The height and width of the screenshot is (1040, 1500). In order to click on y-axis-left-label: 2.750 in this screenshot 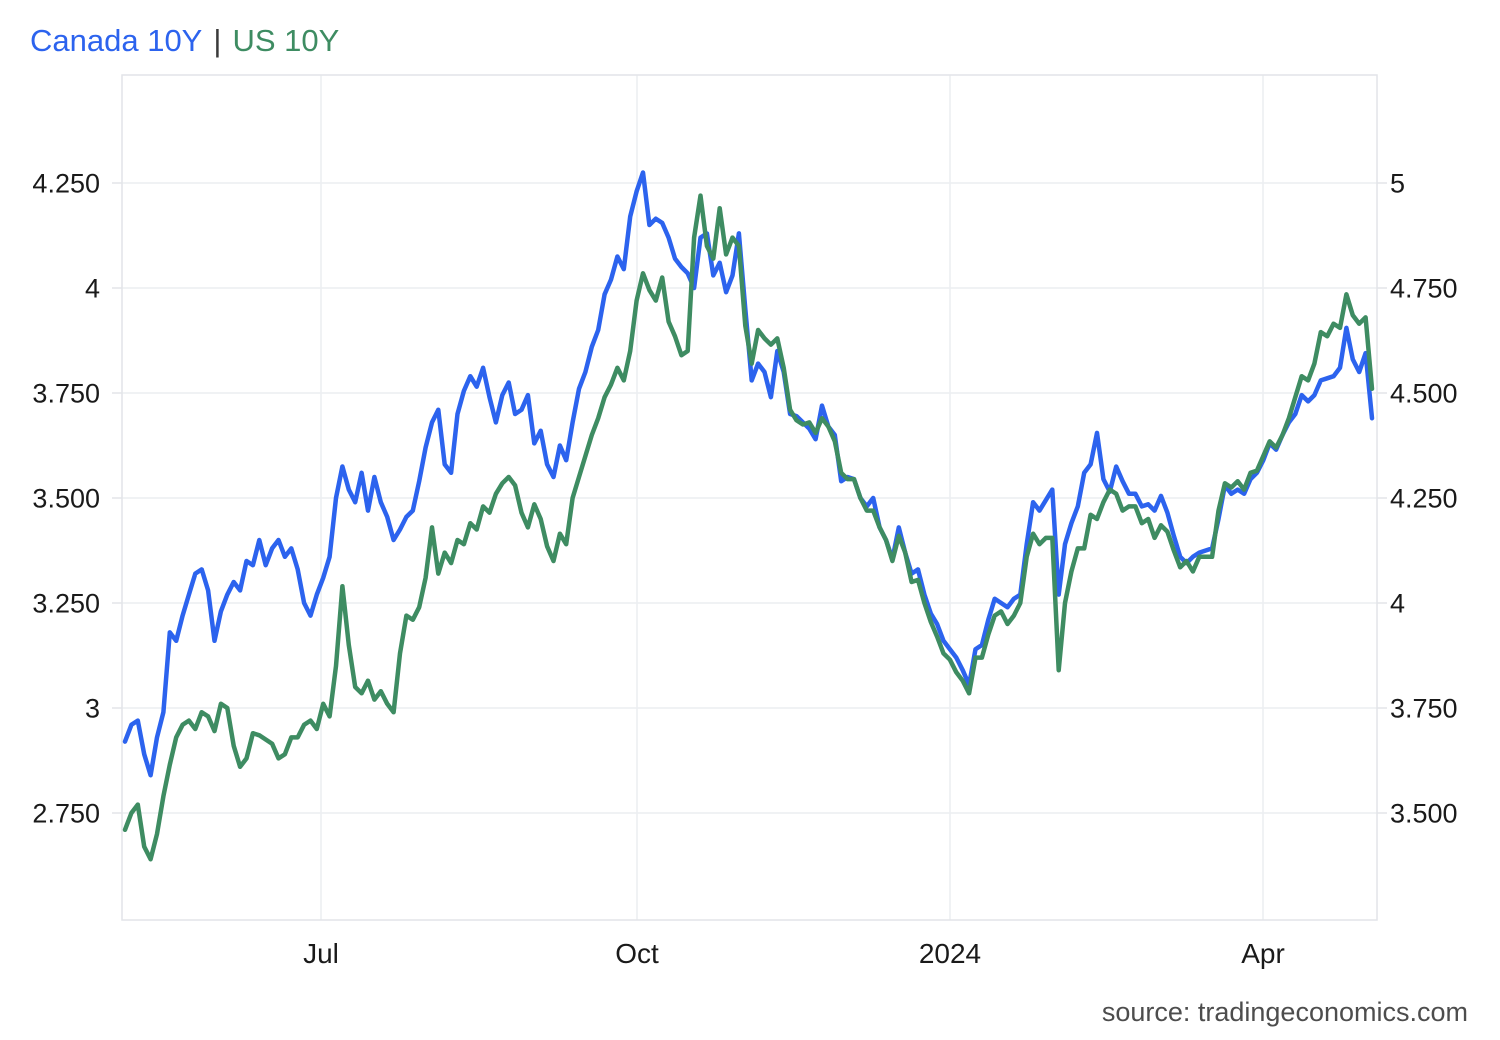, I will do `click(66, 813)`.